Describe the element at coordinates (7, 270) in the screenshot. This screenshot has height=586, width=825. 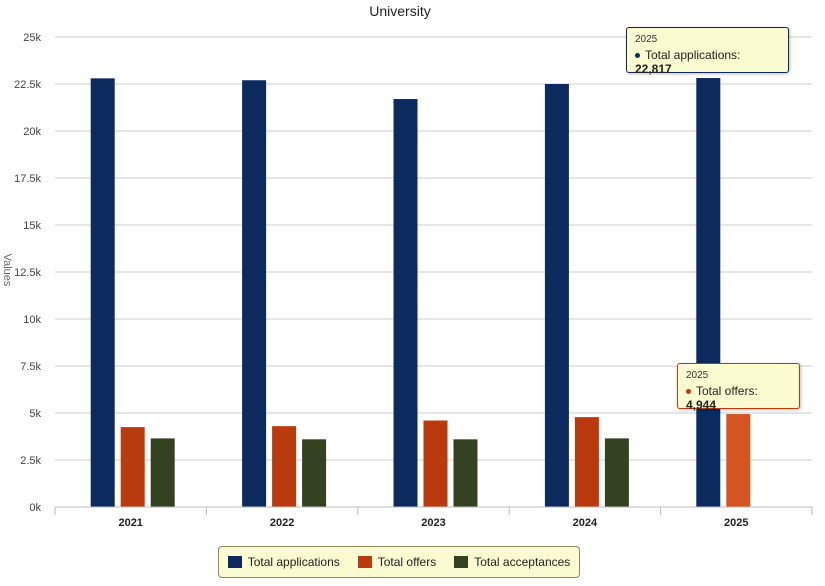
I see `y-axis-title: Values` at that location.